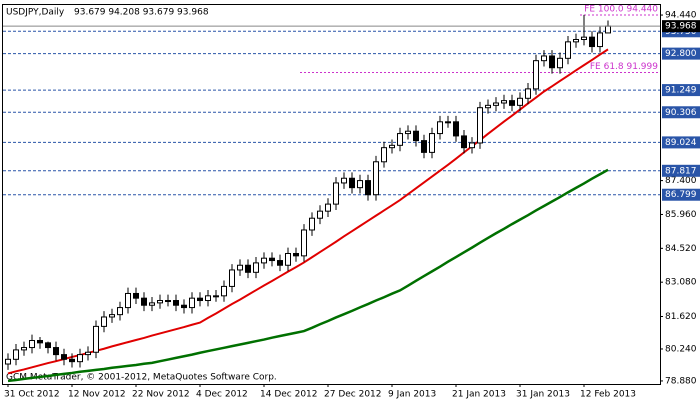  I want to click on x-tick-label: 12 Nov 2012, so click(97, 395).